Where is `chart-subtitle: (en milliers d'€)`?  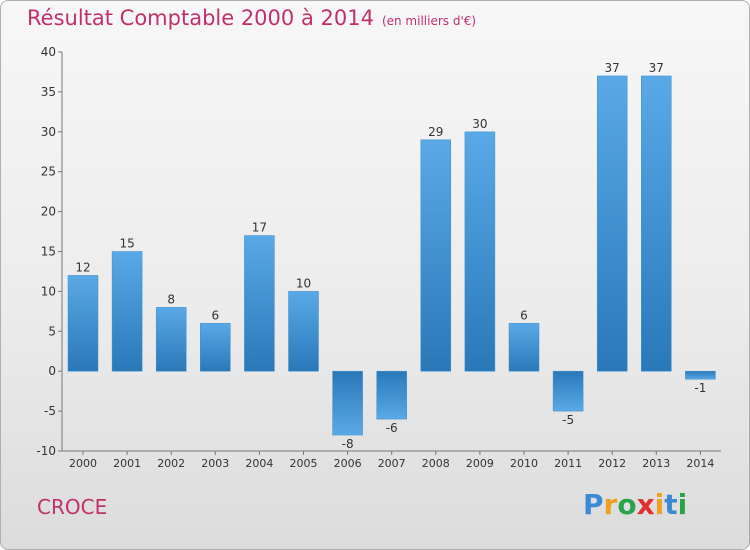
chart-subtitle: (en milliers d'€) is located at coordinates (429, 21).